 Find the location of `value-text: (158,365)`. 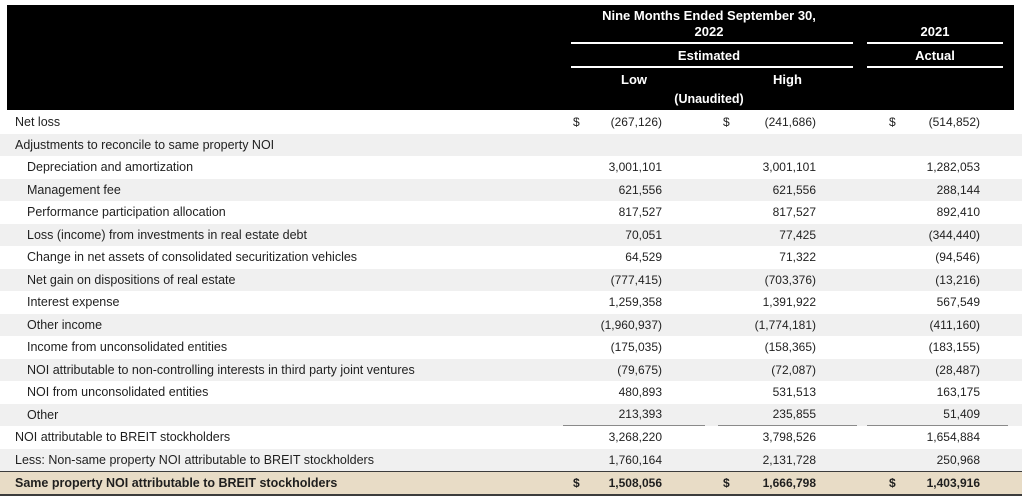

value-text: (158,365) is located at coordinates (790, 347).